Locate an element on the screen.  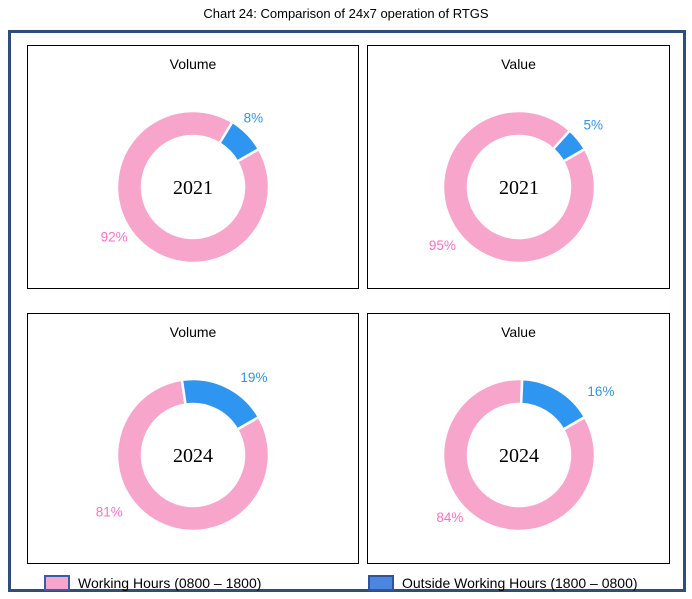
legend-label-outside-working-hours: Outside Working Hours (1800 – 0800) is located at coordinates (520, 583).